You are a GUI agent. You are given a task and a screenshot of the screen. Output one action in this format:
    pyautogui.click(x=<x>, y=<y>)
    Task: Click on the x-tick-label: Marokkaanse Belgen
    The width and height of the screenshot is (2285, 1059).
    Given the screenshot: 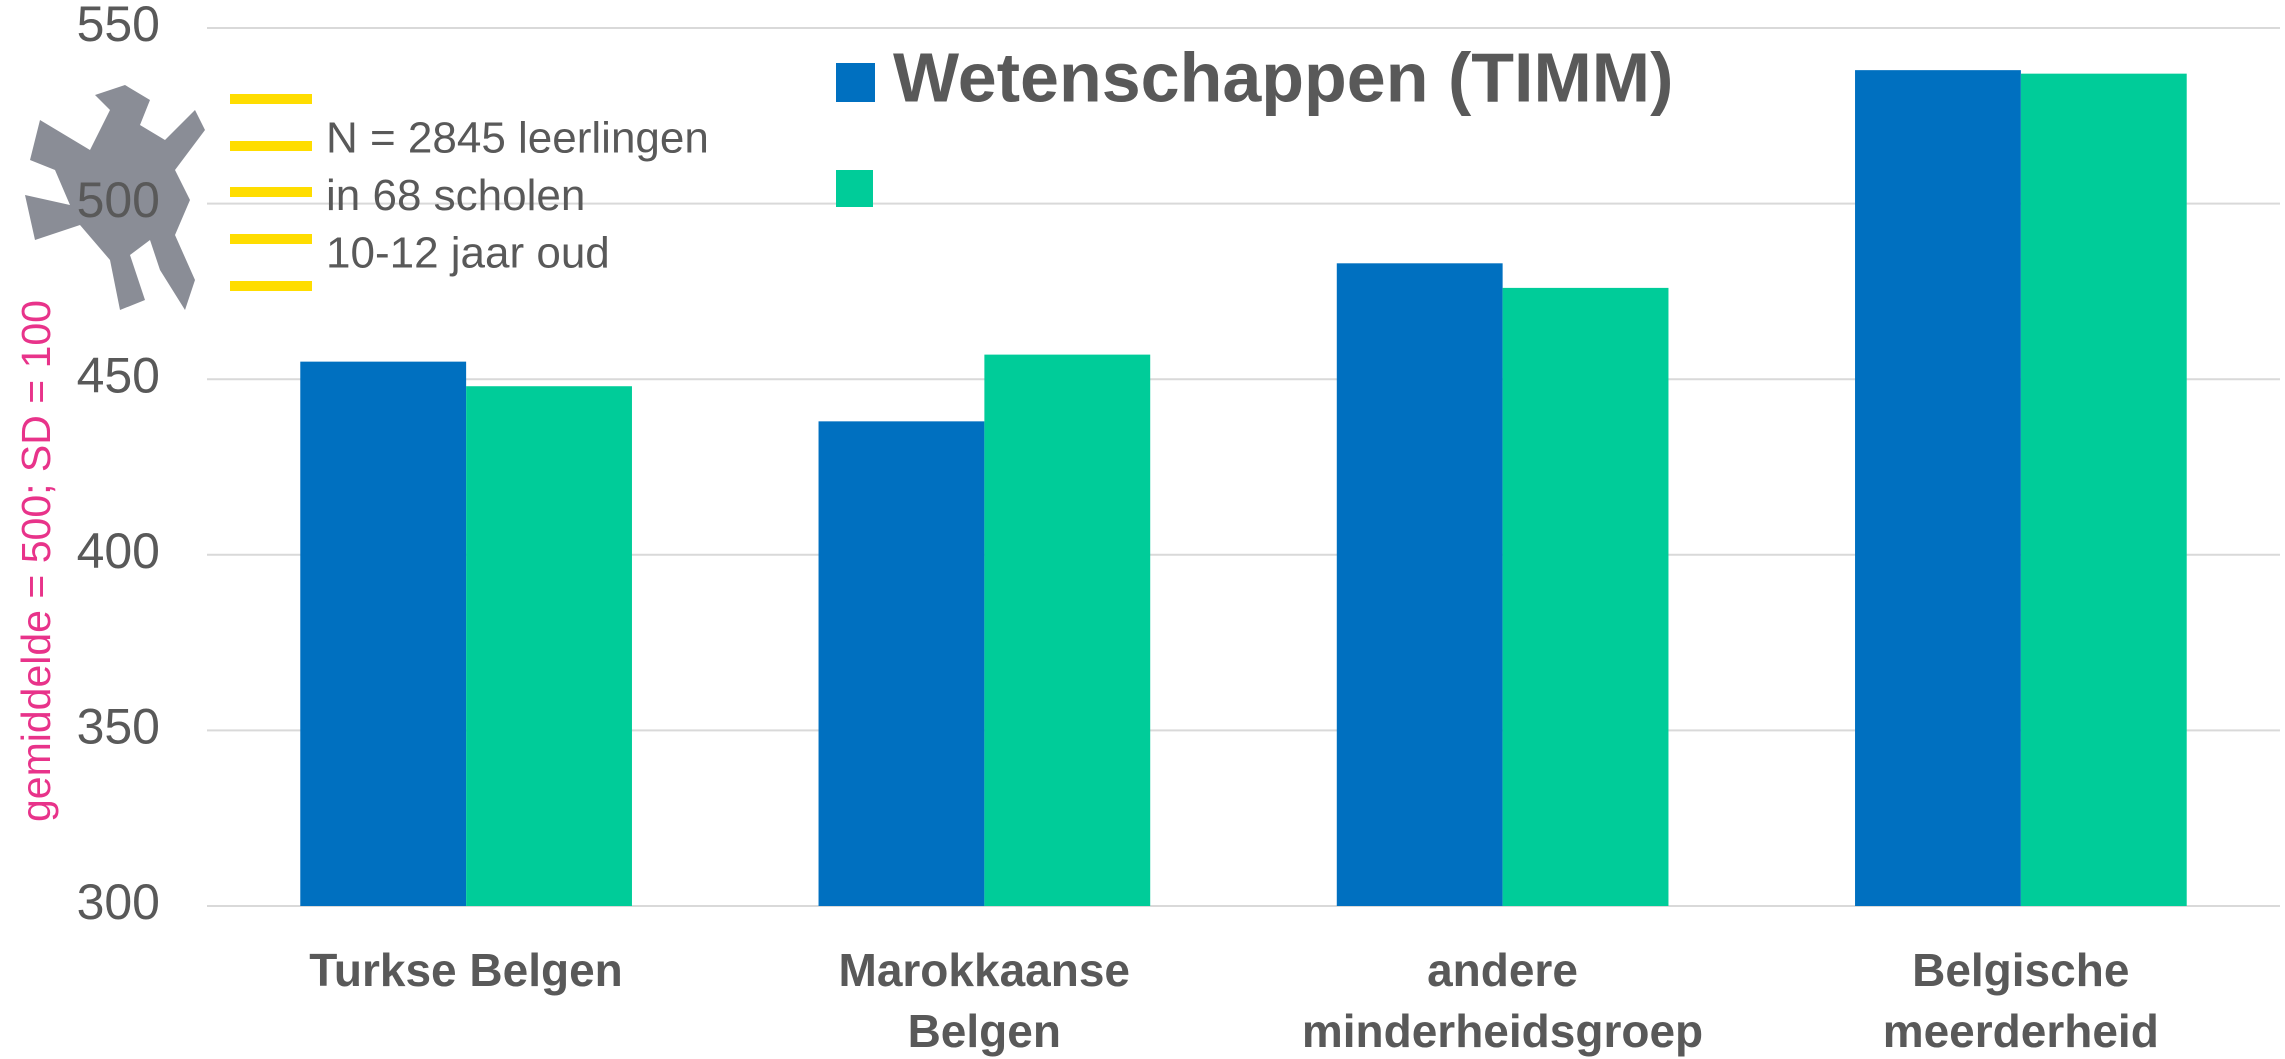 What is the action you would take?
    pyautogui.click(x=984, y=1000)
    